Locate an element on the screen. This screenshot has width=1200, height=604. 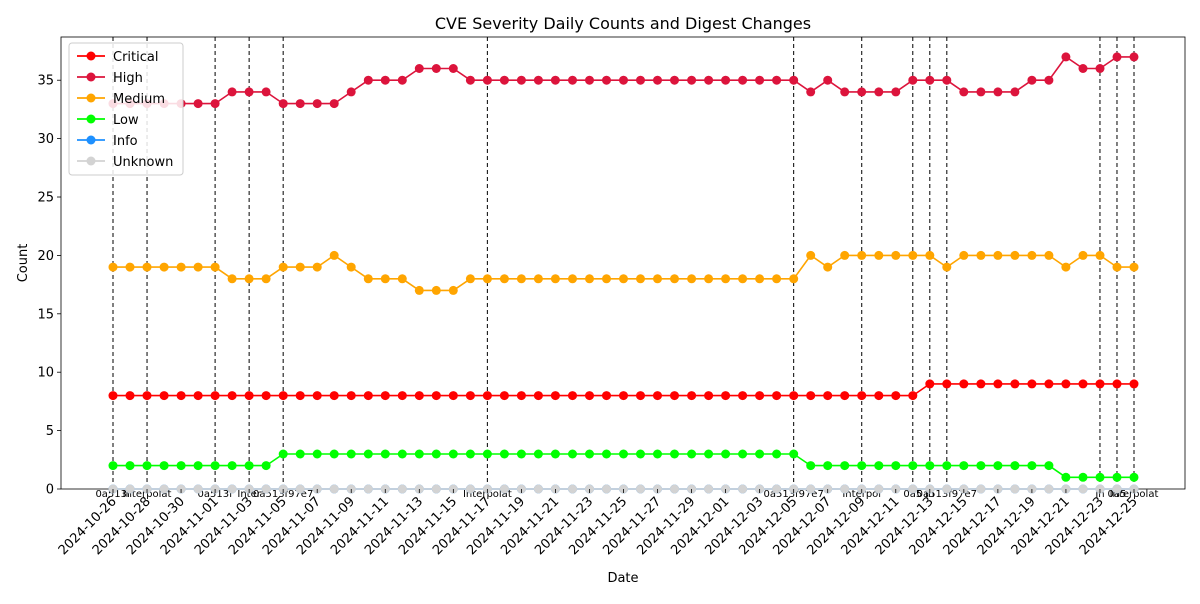
legend-label: Critical is located at coordinates (135, 57).